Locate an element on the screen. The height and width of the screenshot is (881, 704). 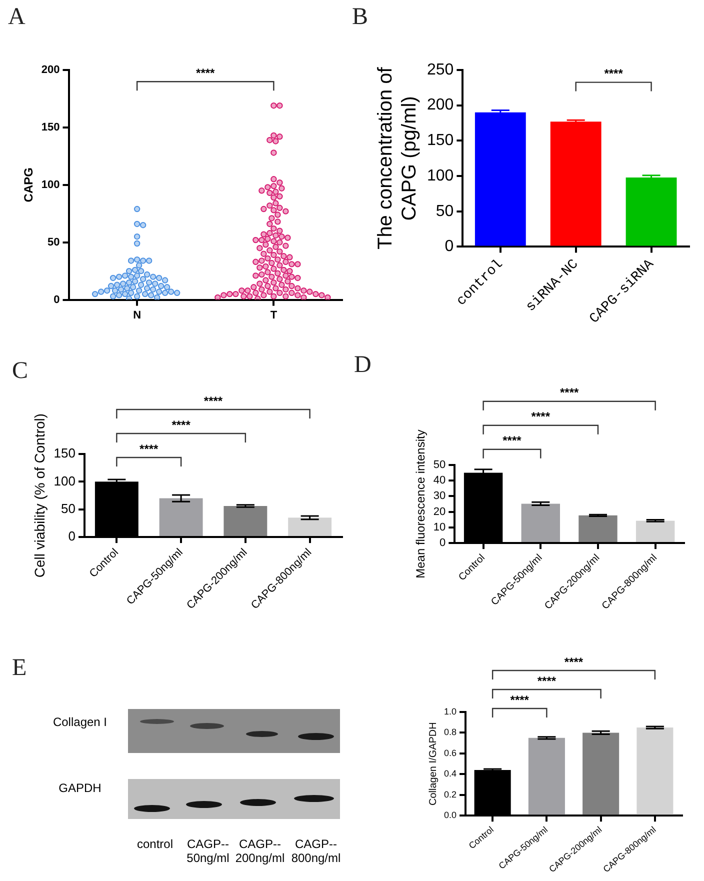
y-tick-label: 0.4 is located at coordinates (450, 773).